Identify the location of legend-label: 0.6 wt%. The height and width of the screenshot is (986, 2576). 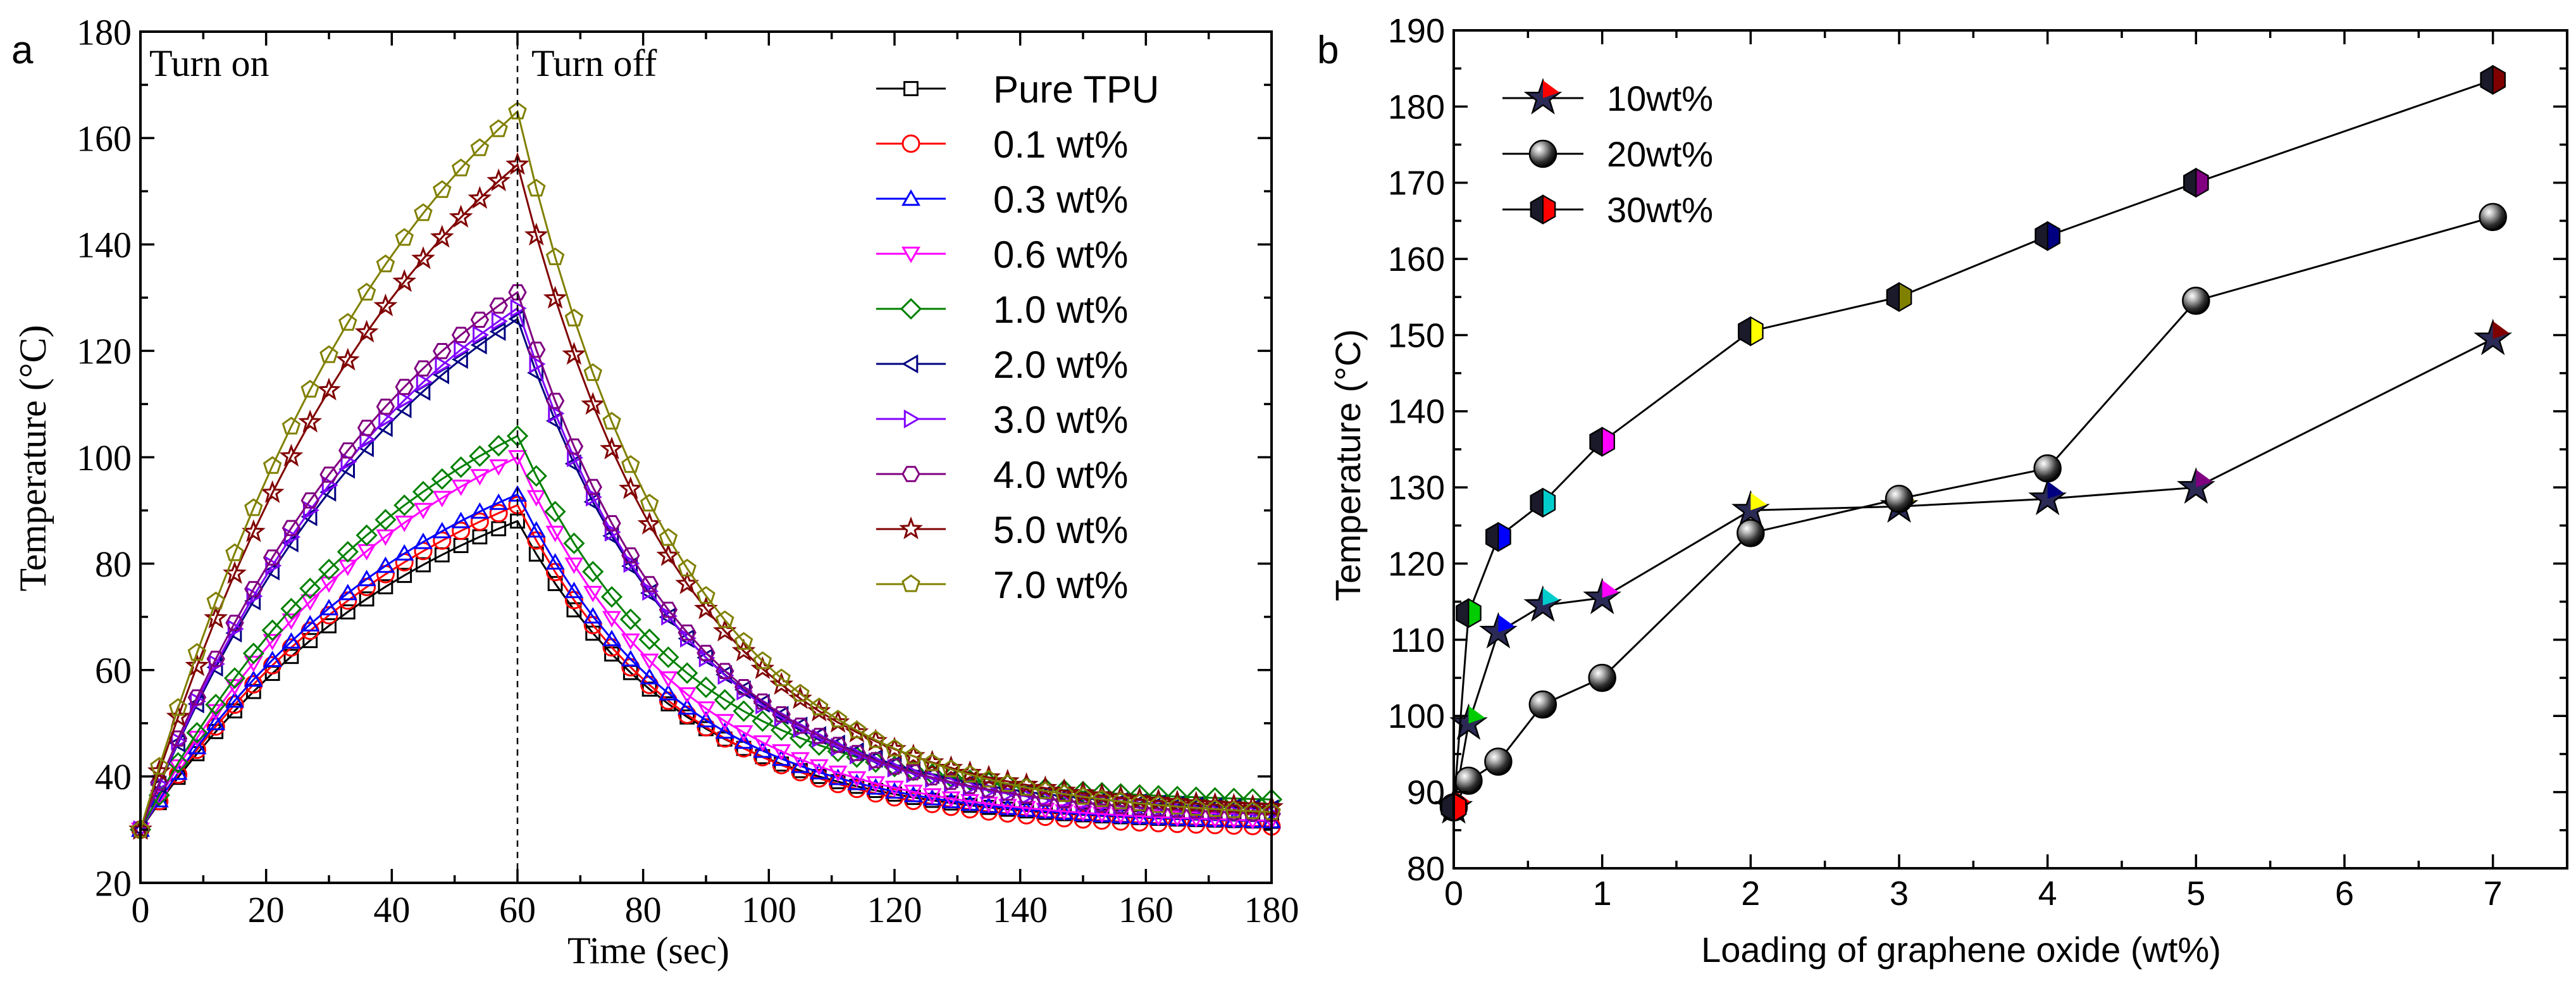
(1060, 255).